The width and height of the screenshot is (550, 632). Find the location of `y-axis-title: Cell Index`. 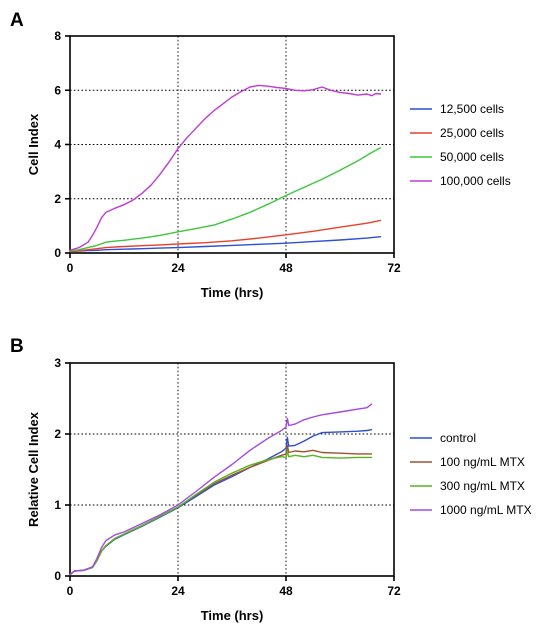

y-axis-title: Cell Index is located at coordinates (33, 144).